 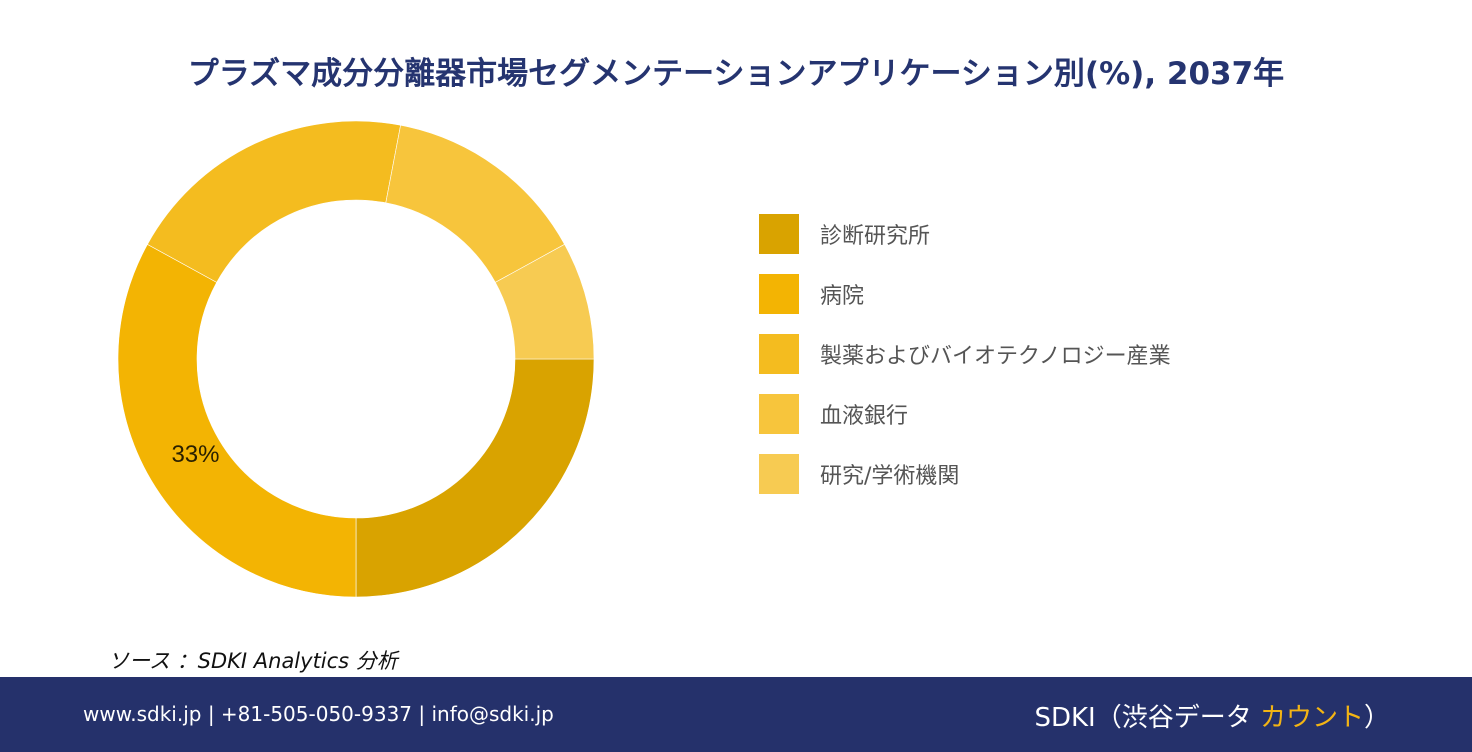 I want to click on chart-legend: 診断研究所 病院 製薬およびバイオテクノロジー産業 血液銀行 研究/学術機関, so click(x=965, y=364).